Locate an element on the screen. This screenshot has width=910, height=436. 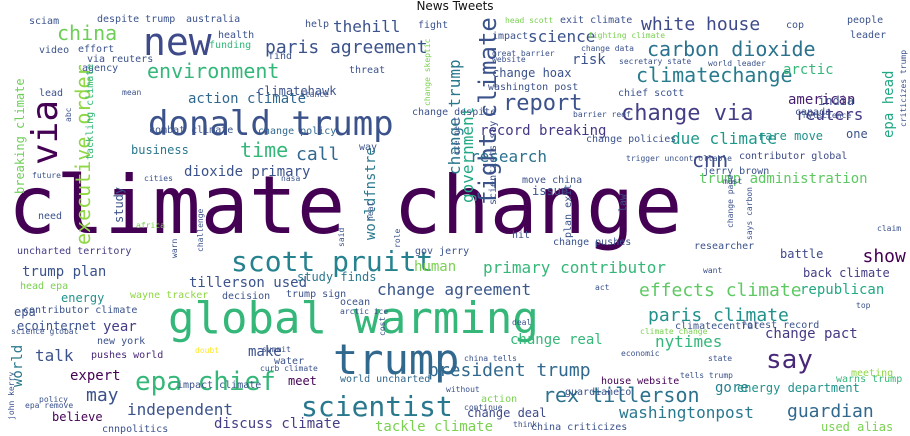
word-make: make is located at coordinates (265, 352).